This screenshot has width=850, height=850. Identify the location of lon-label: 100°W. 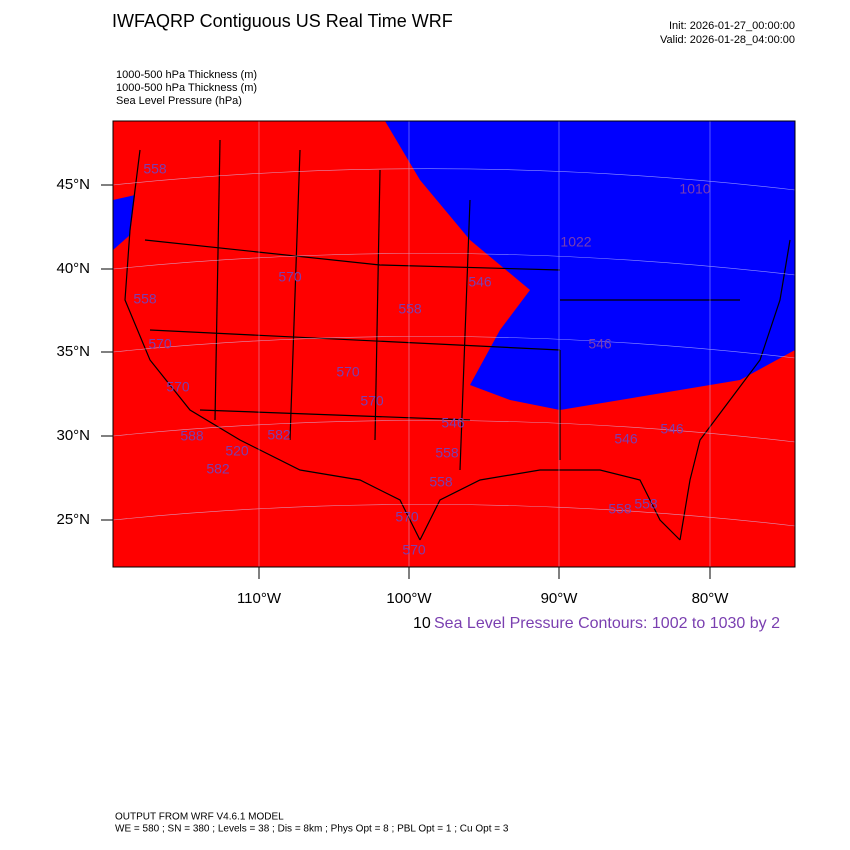
(409, 598).